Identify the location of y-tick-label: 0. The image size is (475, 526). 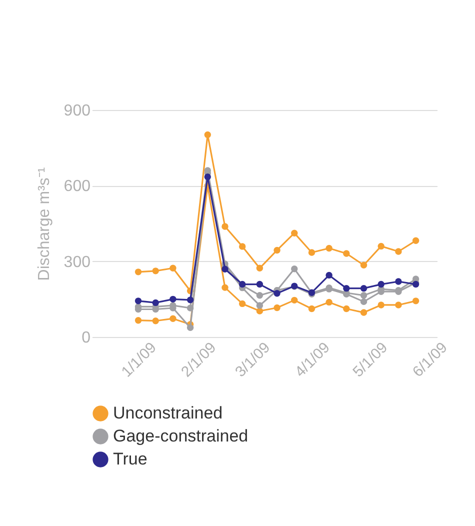
(86, 338).